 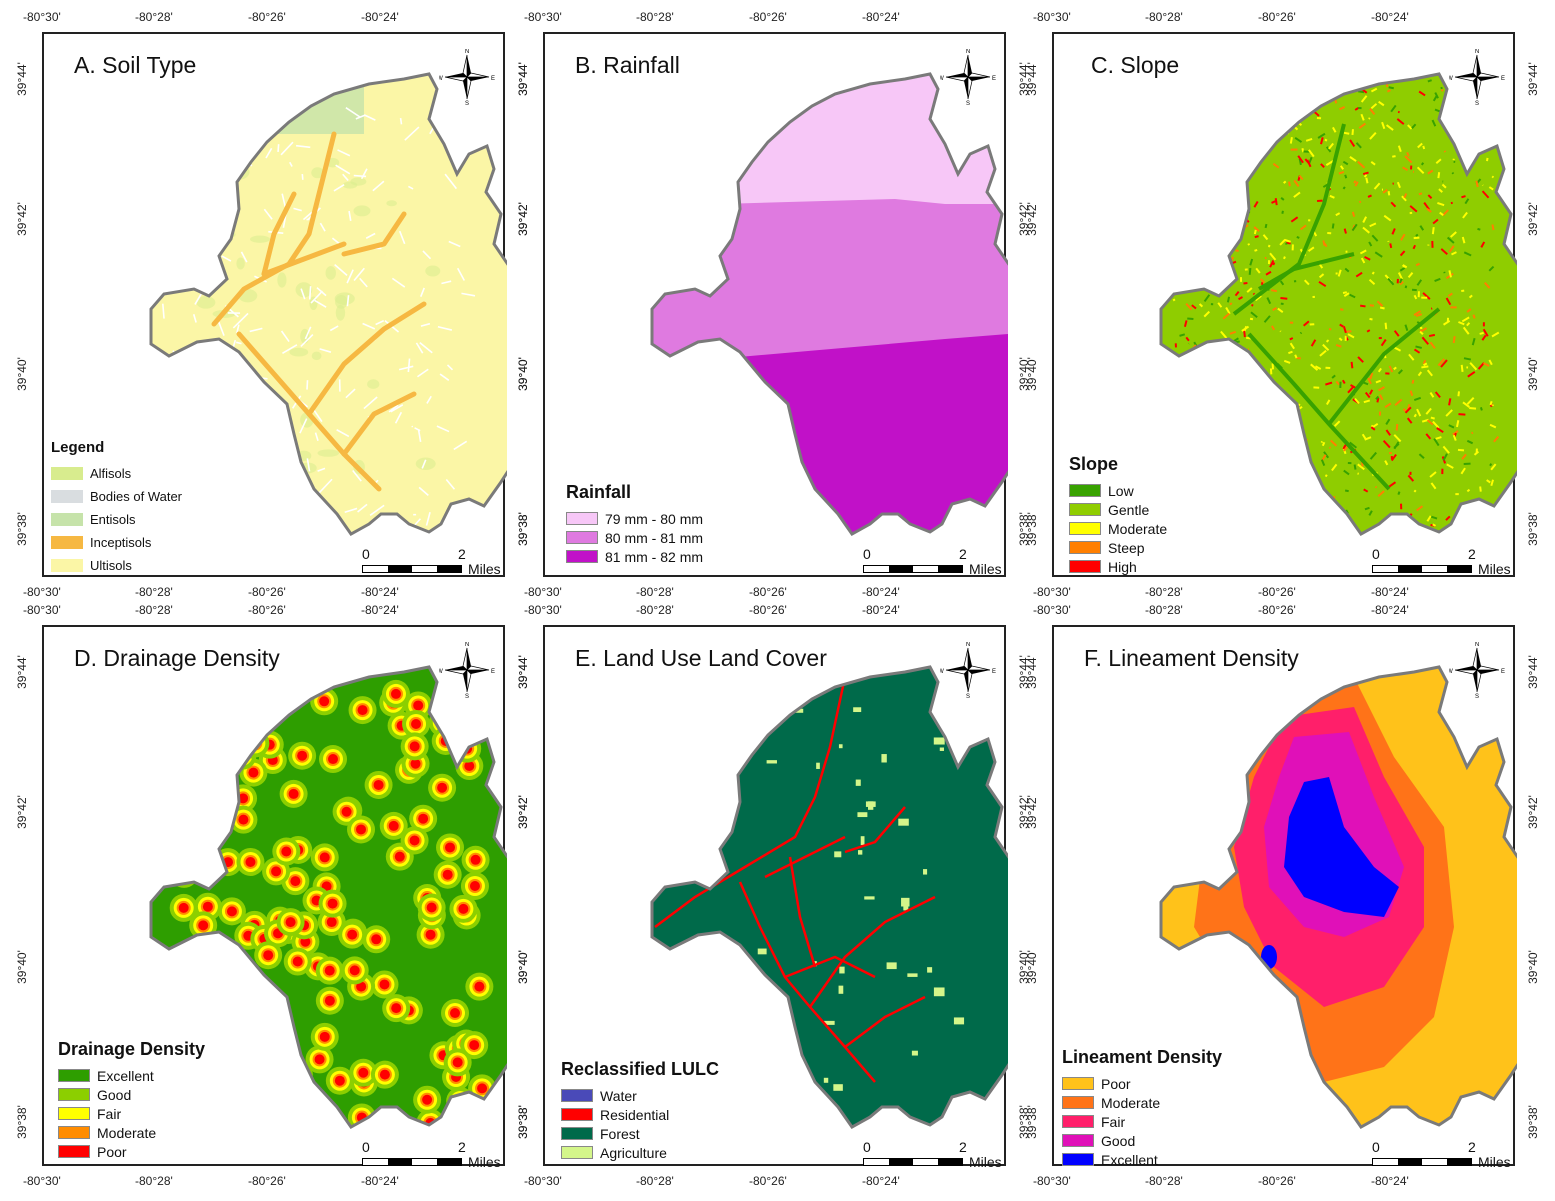 I want to click on legend-label: Inceptisols, so click(x=121, y=542).